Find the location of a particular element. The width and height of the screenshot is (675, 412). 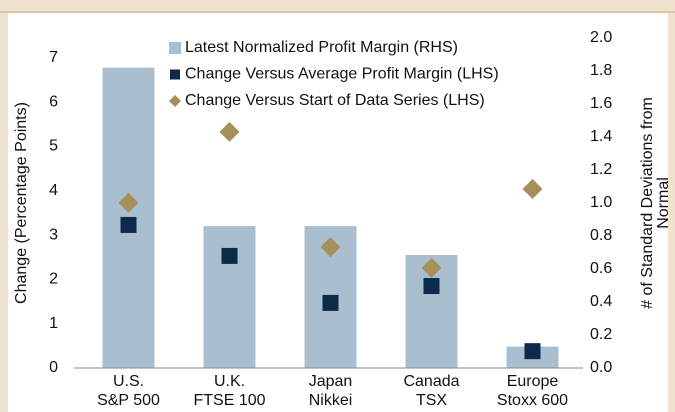

x-tick-label: Nikkei is located at coordinates (331, 400).